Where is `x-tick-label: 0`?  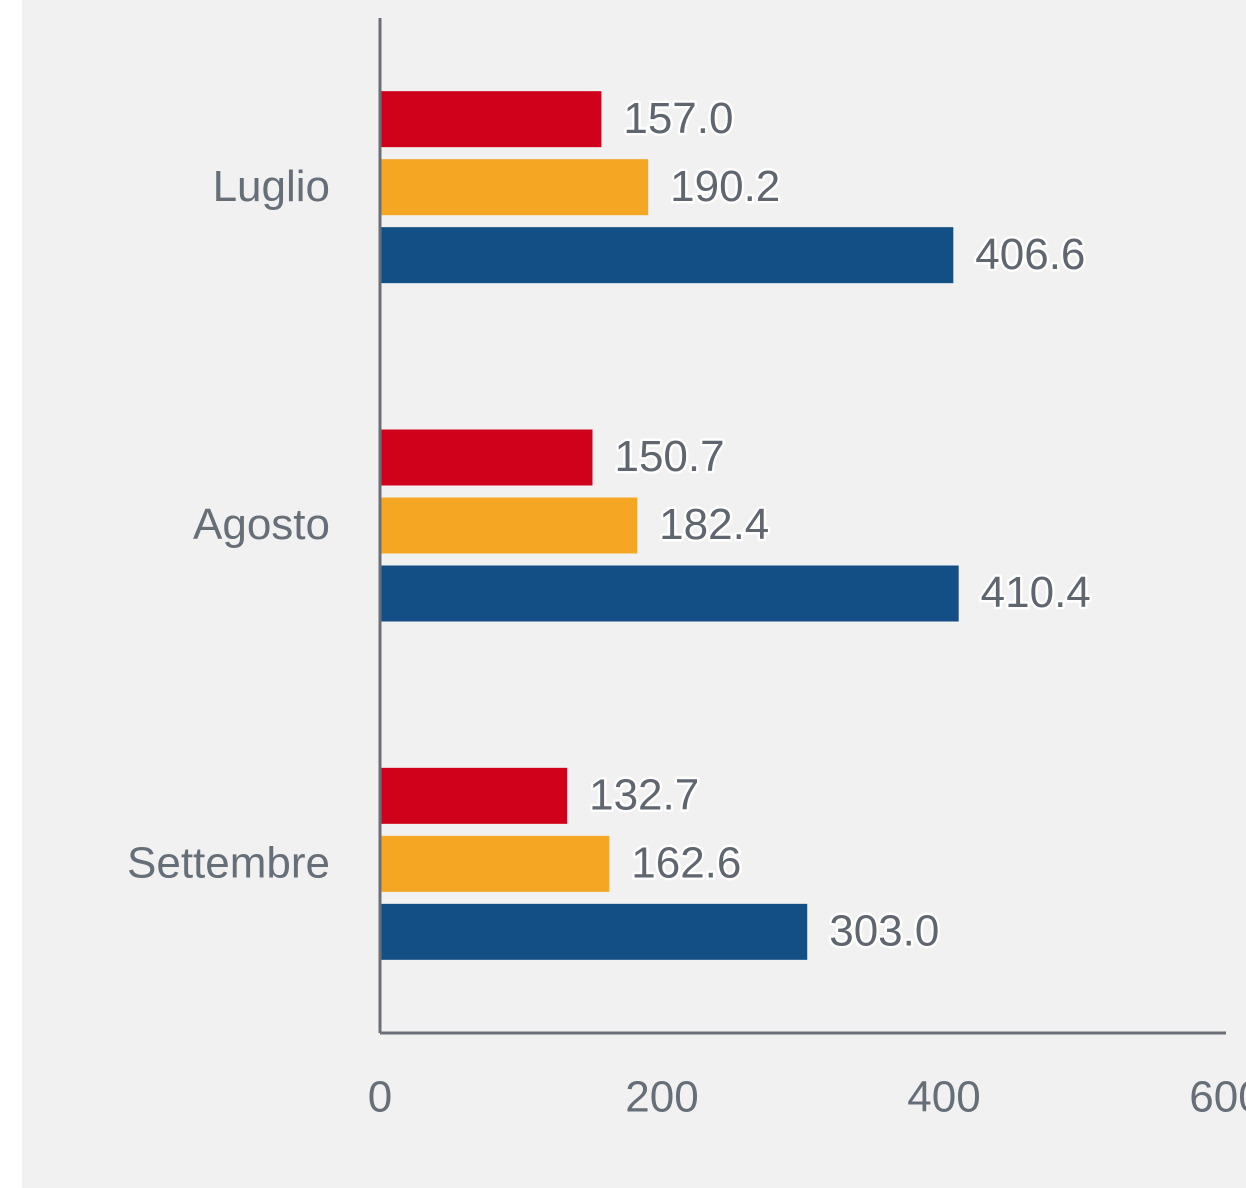 x-tick-label: 0 is located at coordinates (380, 1097).